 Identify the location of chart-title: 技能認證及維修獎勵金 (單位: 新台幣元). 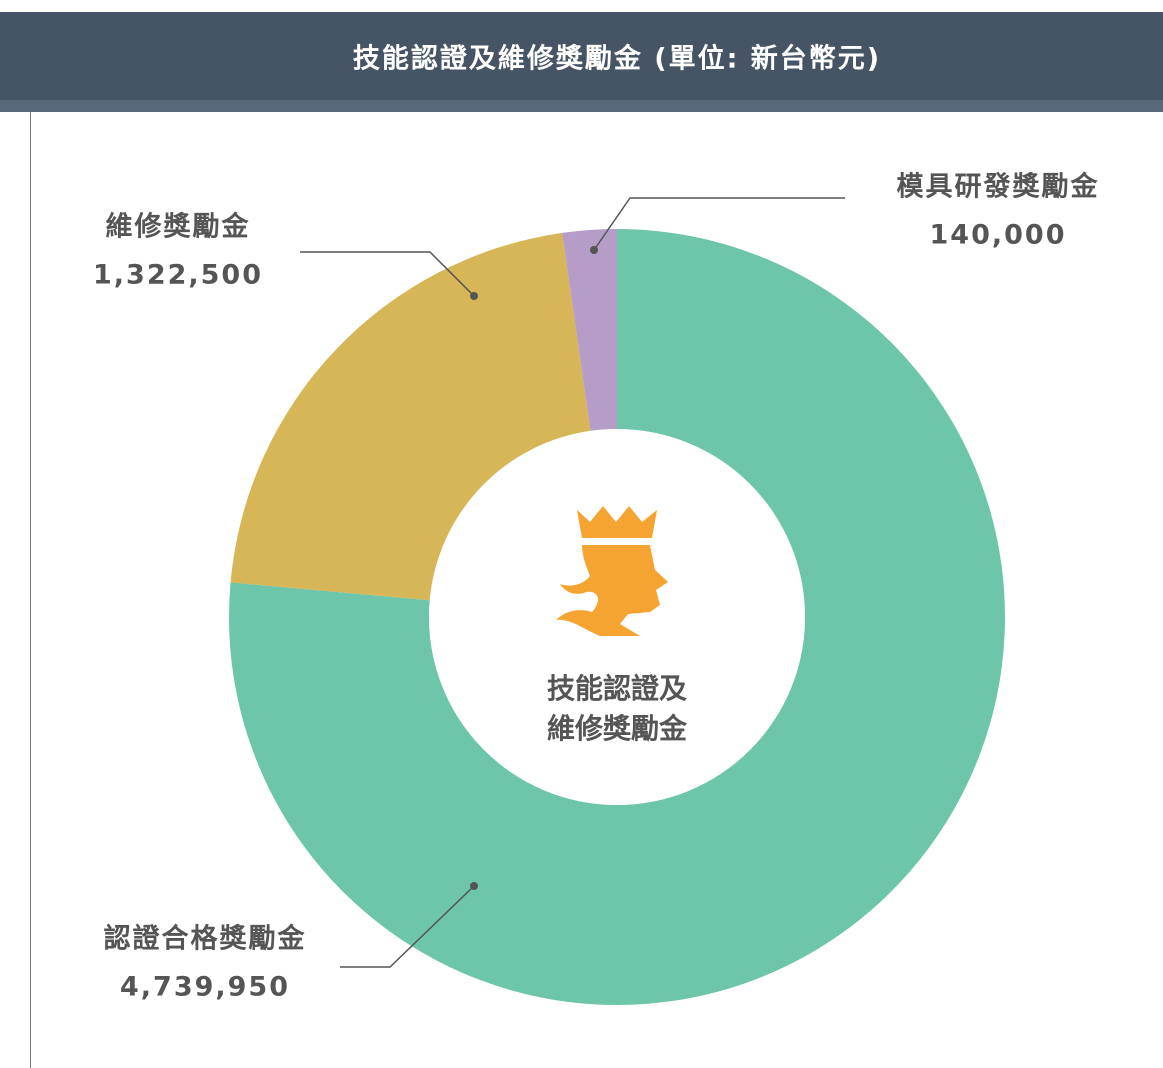
(617, 59).